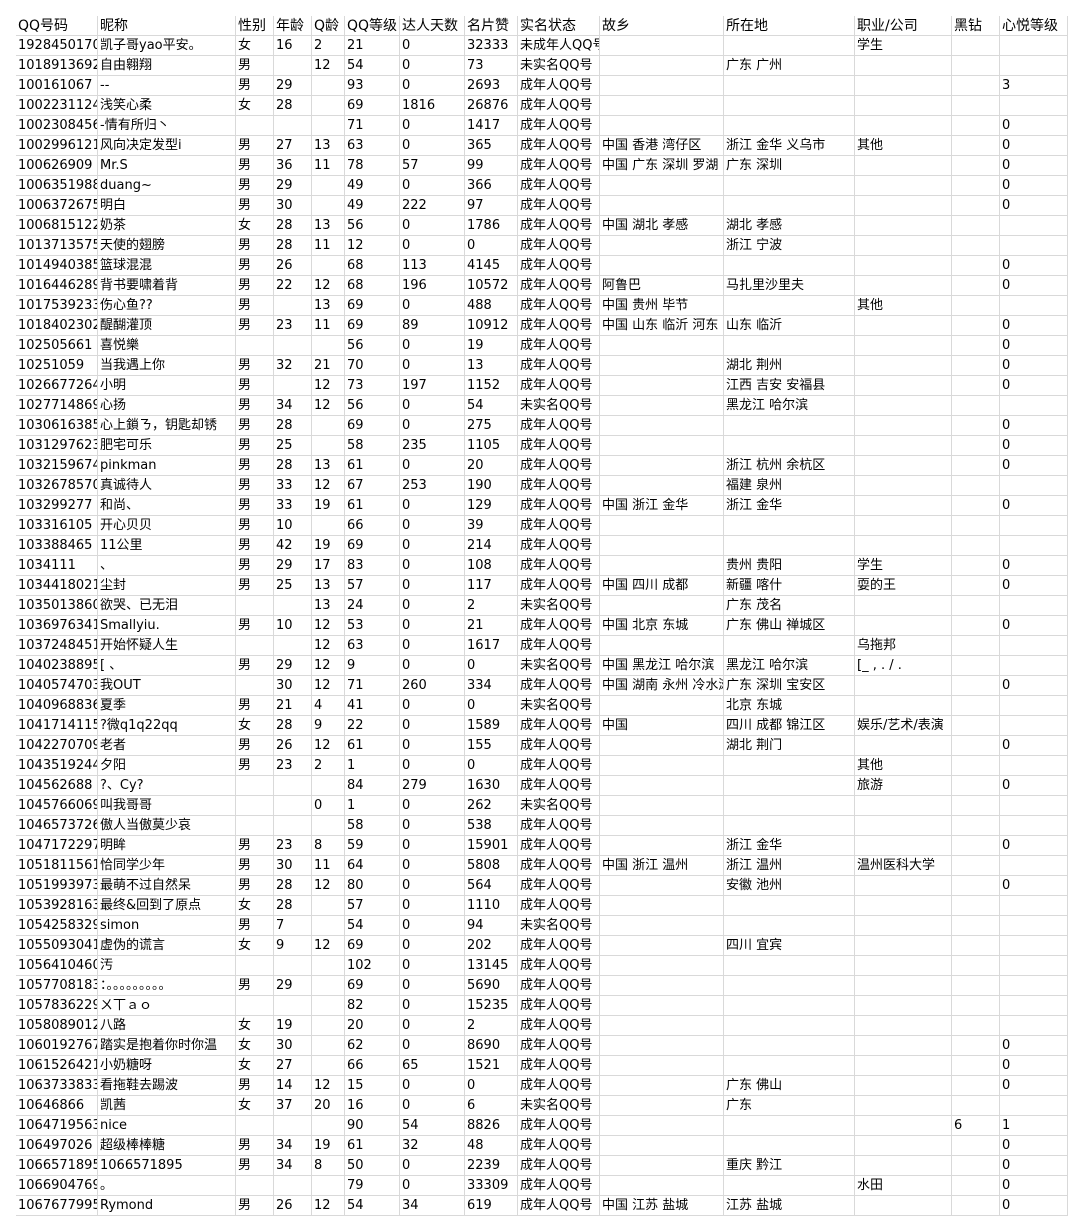 The image size is (1071, 1219). Describe the element at coordinates (167, 146) in the screenshot. I see `cell: 风向决定发型i` at that location.